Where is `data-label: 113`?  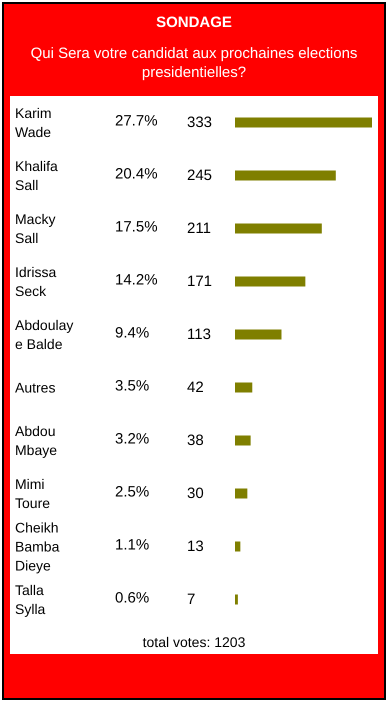 data-label: 113 is located at coordinates (199, 334).